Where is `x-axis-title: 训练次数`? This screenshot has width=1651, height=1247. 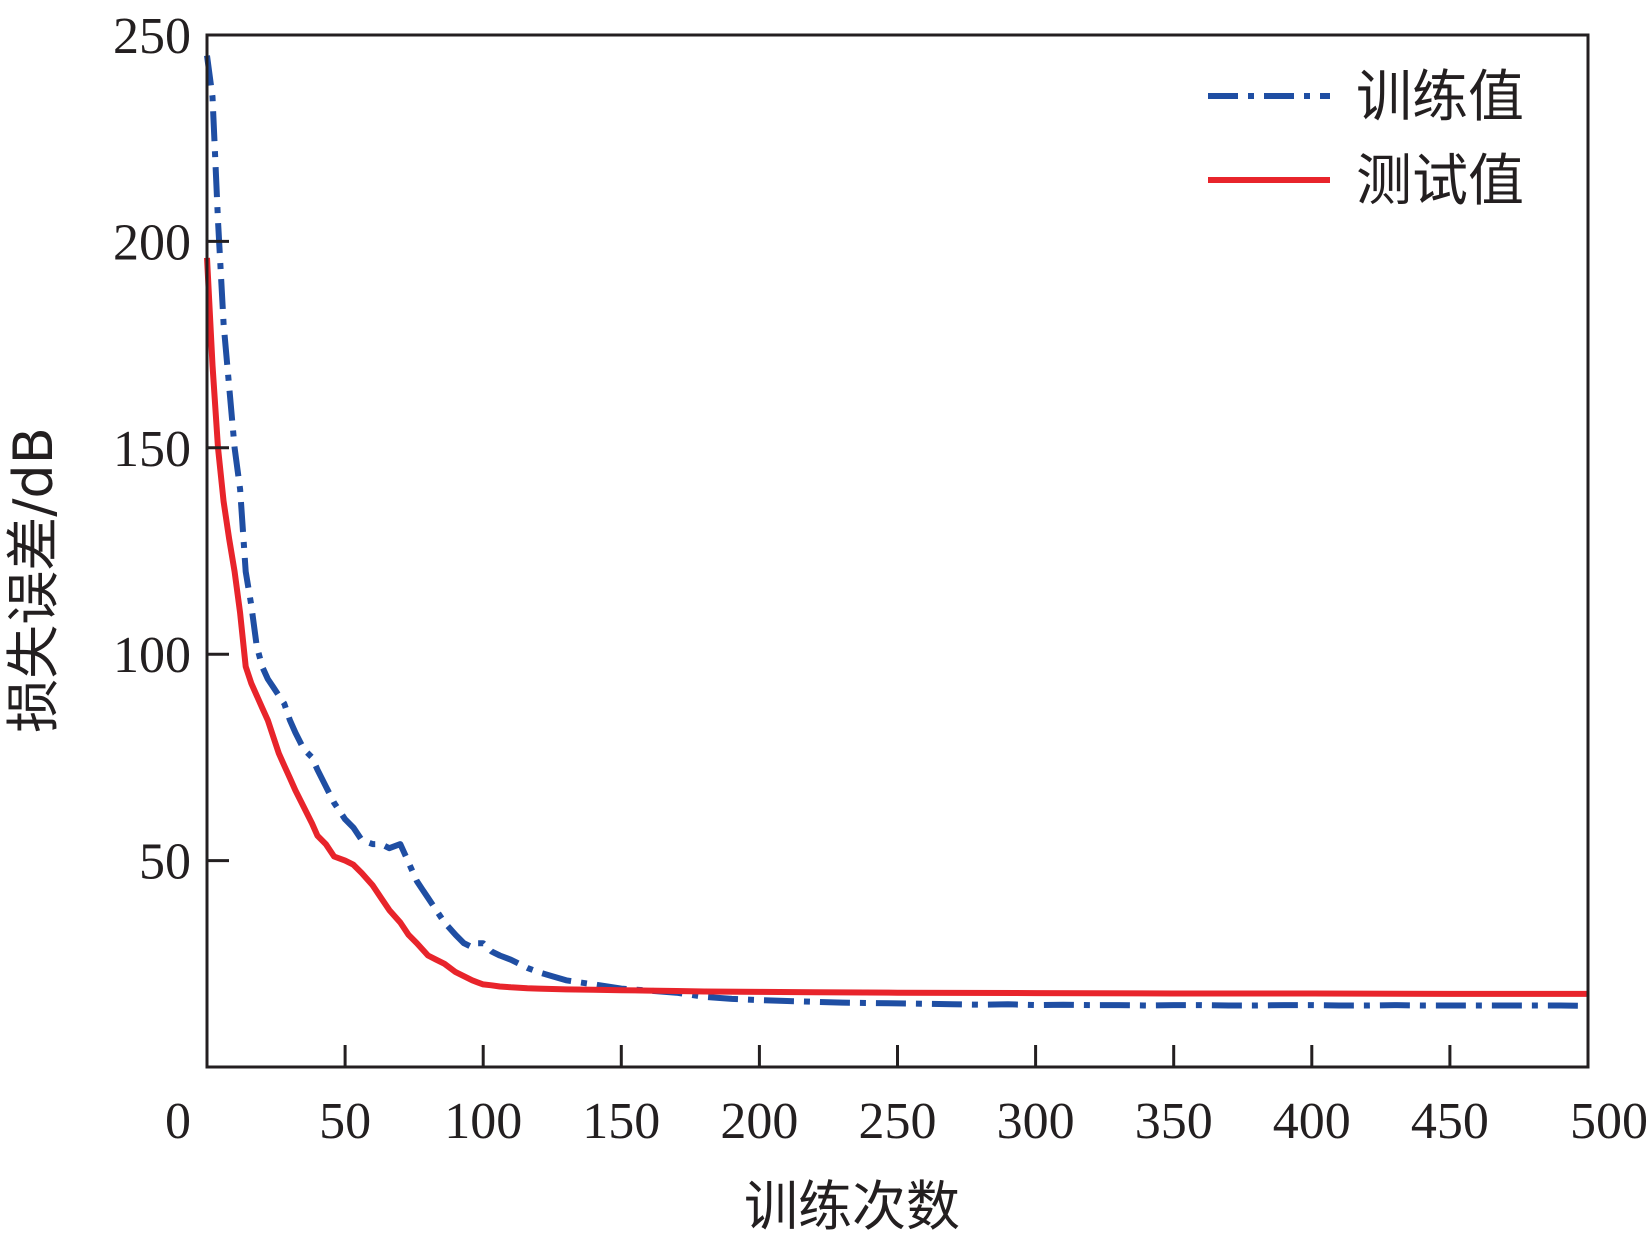 x-axis-title: 训练次数 is located at coordinates (852, 1206).